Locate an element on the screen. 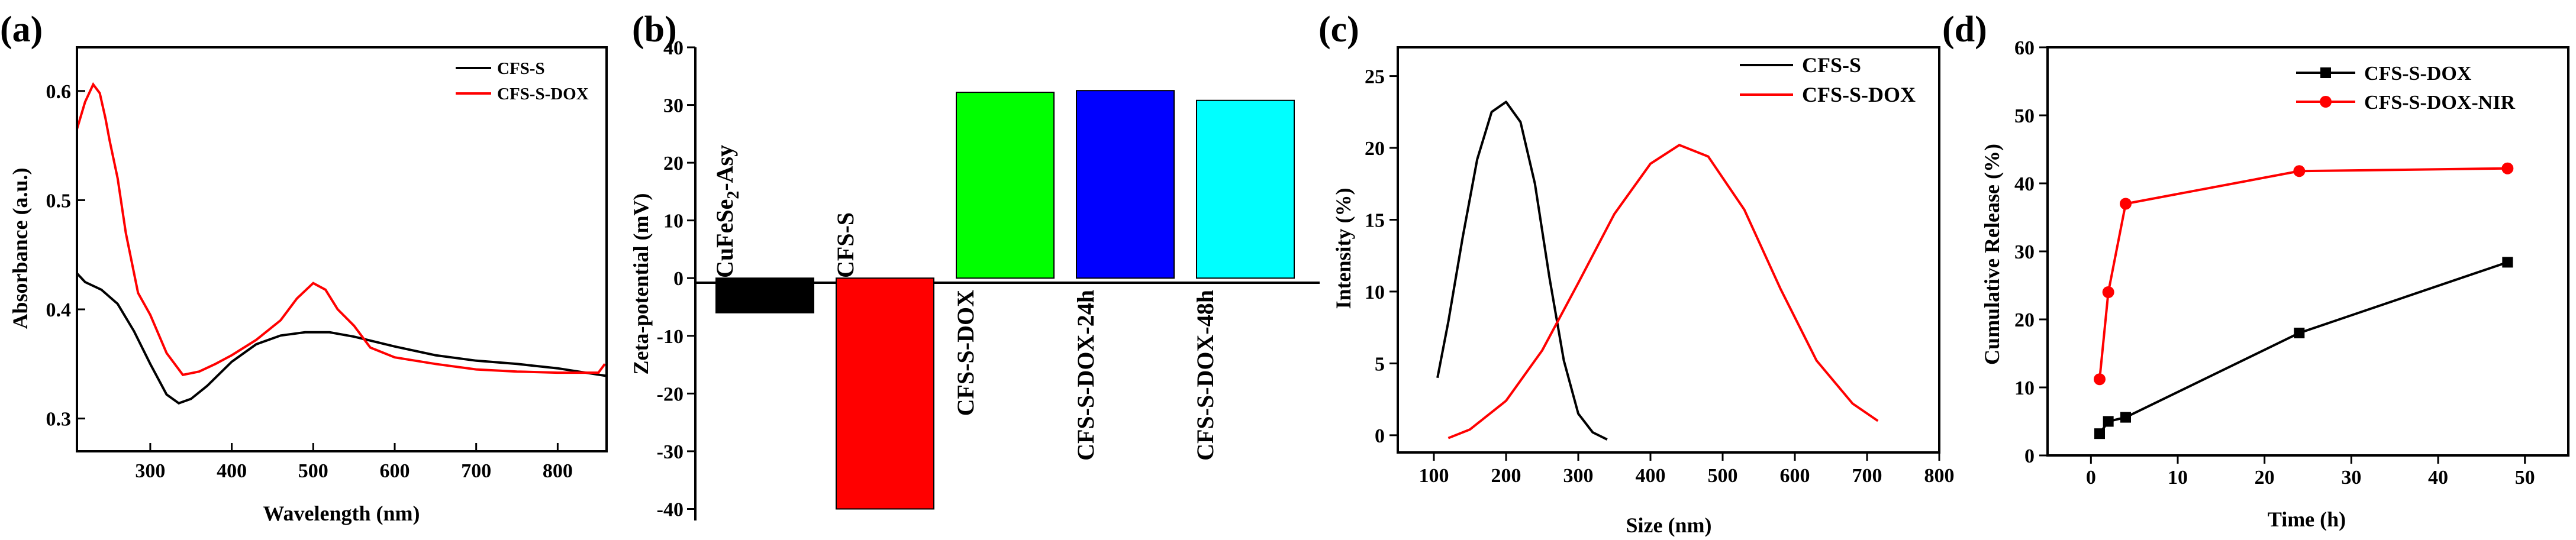 The width and height of the screenshot is (2576, 540). panel-a-legend-label-cfs-s: CFS-S is located at coordinates (521, 68).